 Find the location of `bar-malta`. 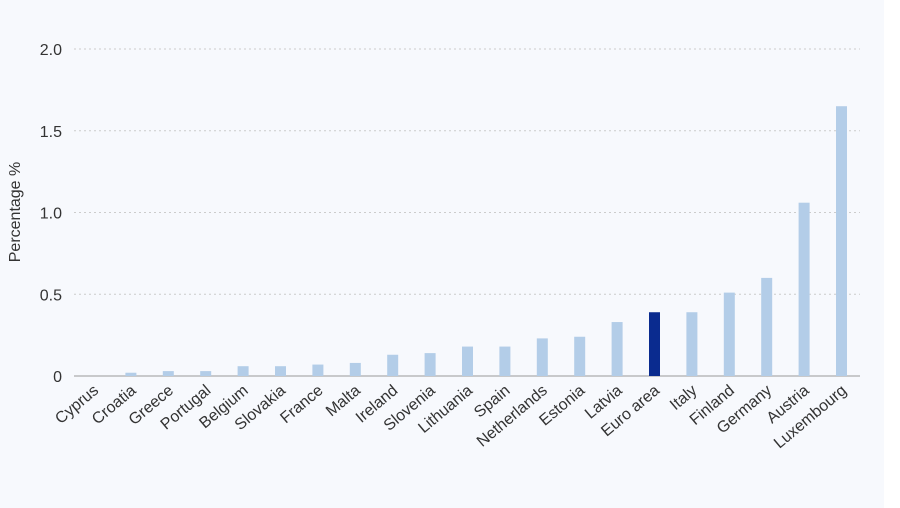

bar-malta is located at coordinates (355, 369).